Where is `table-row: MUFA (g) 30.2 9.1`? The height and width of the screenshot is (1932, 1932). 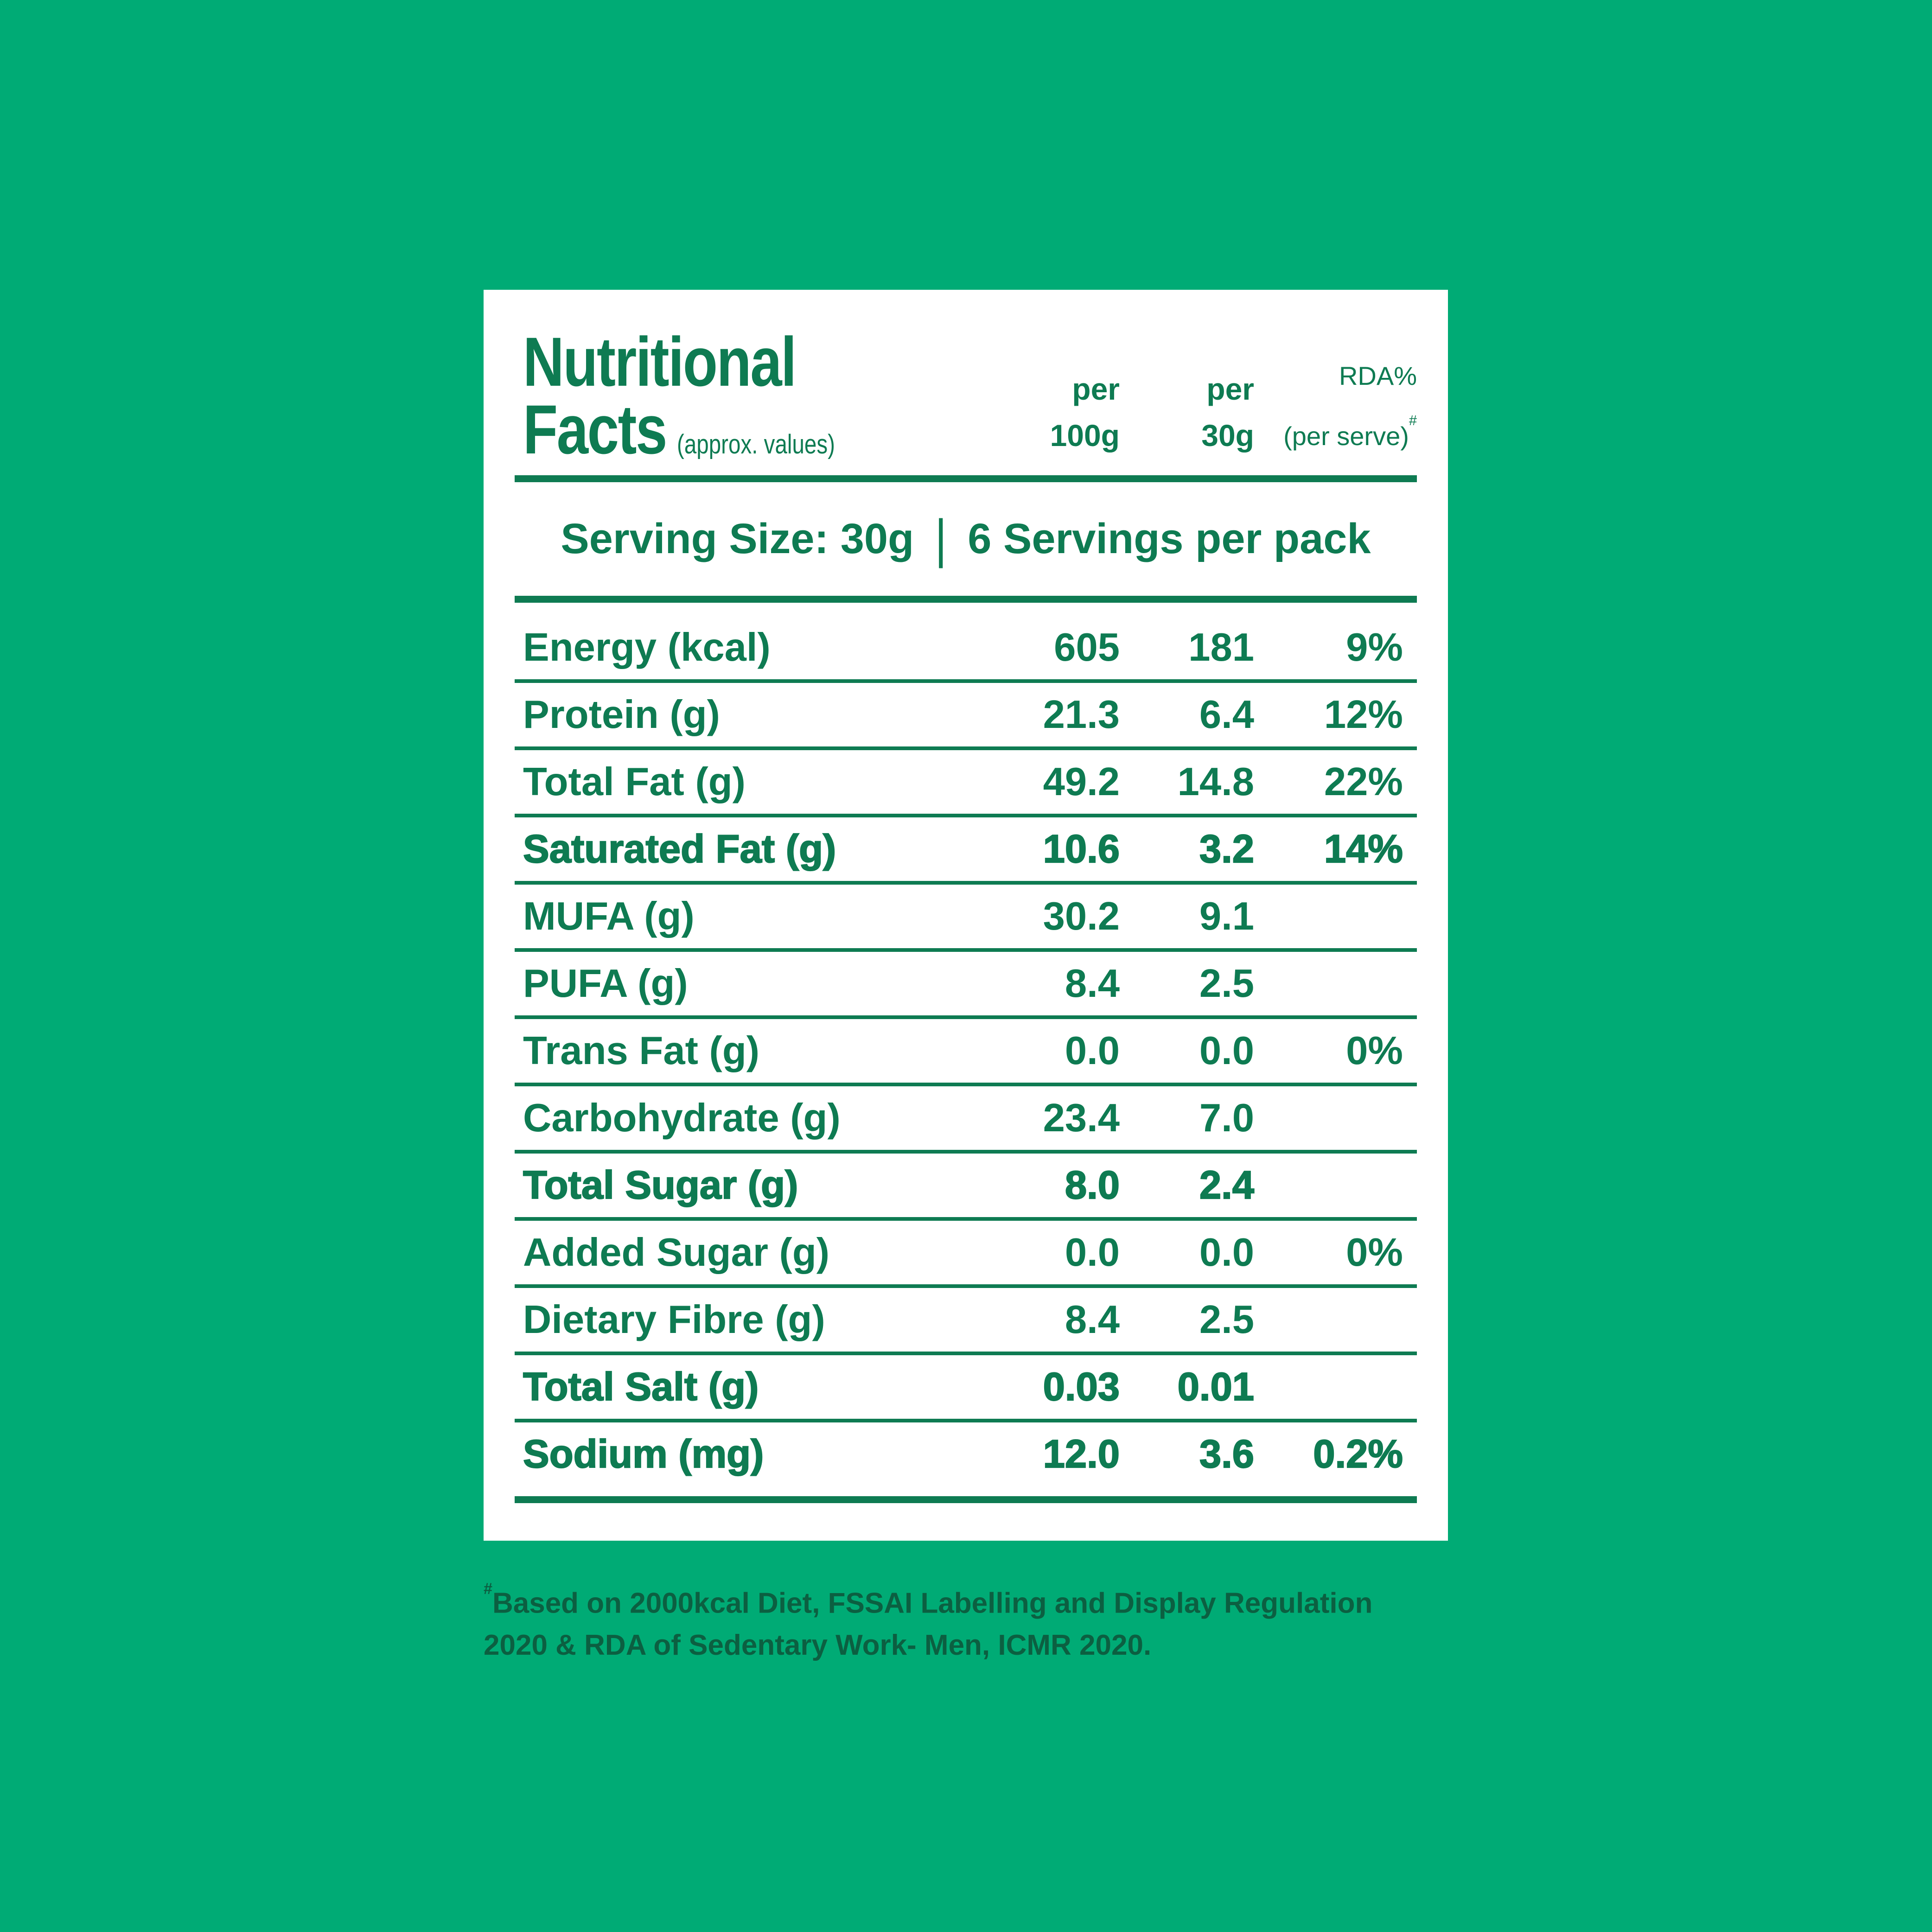
table-row: MUFA (g) 30.2 9.1 is located at coordinates (966, 918).